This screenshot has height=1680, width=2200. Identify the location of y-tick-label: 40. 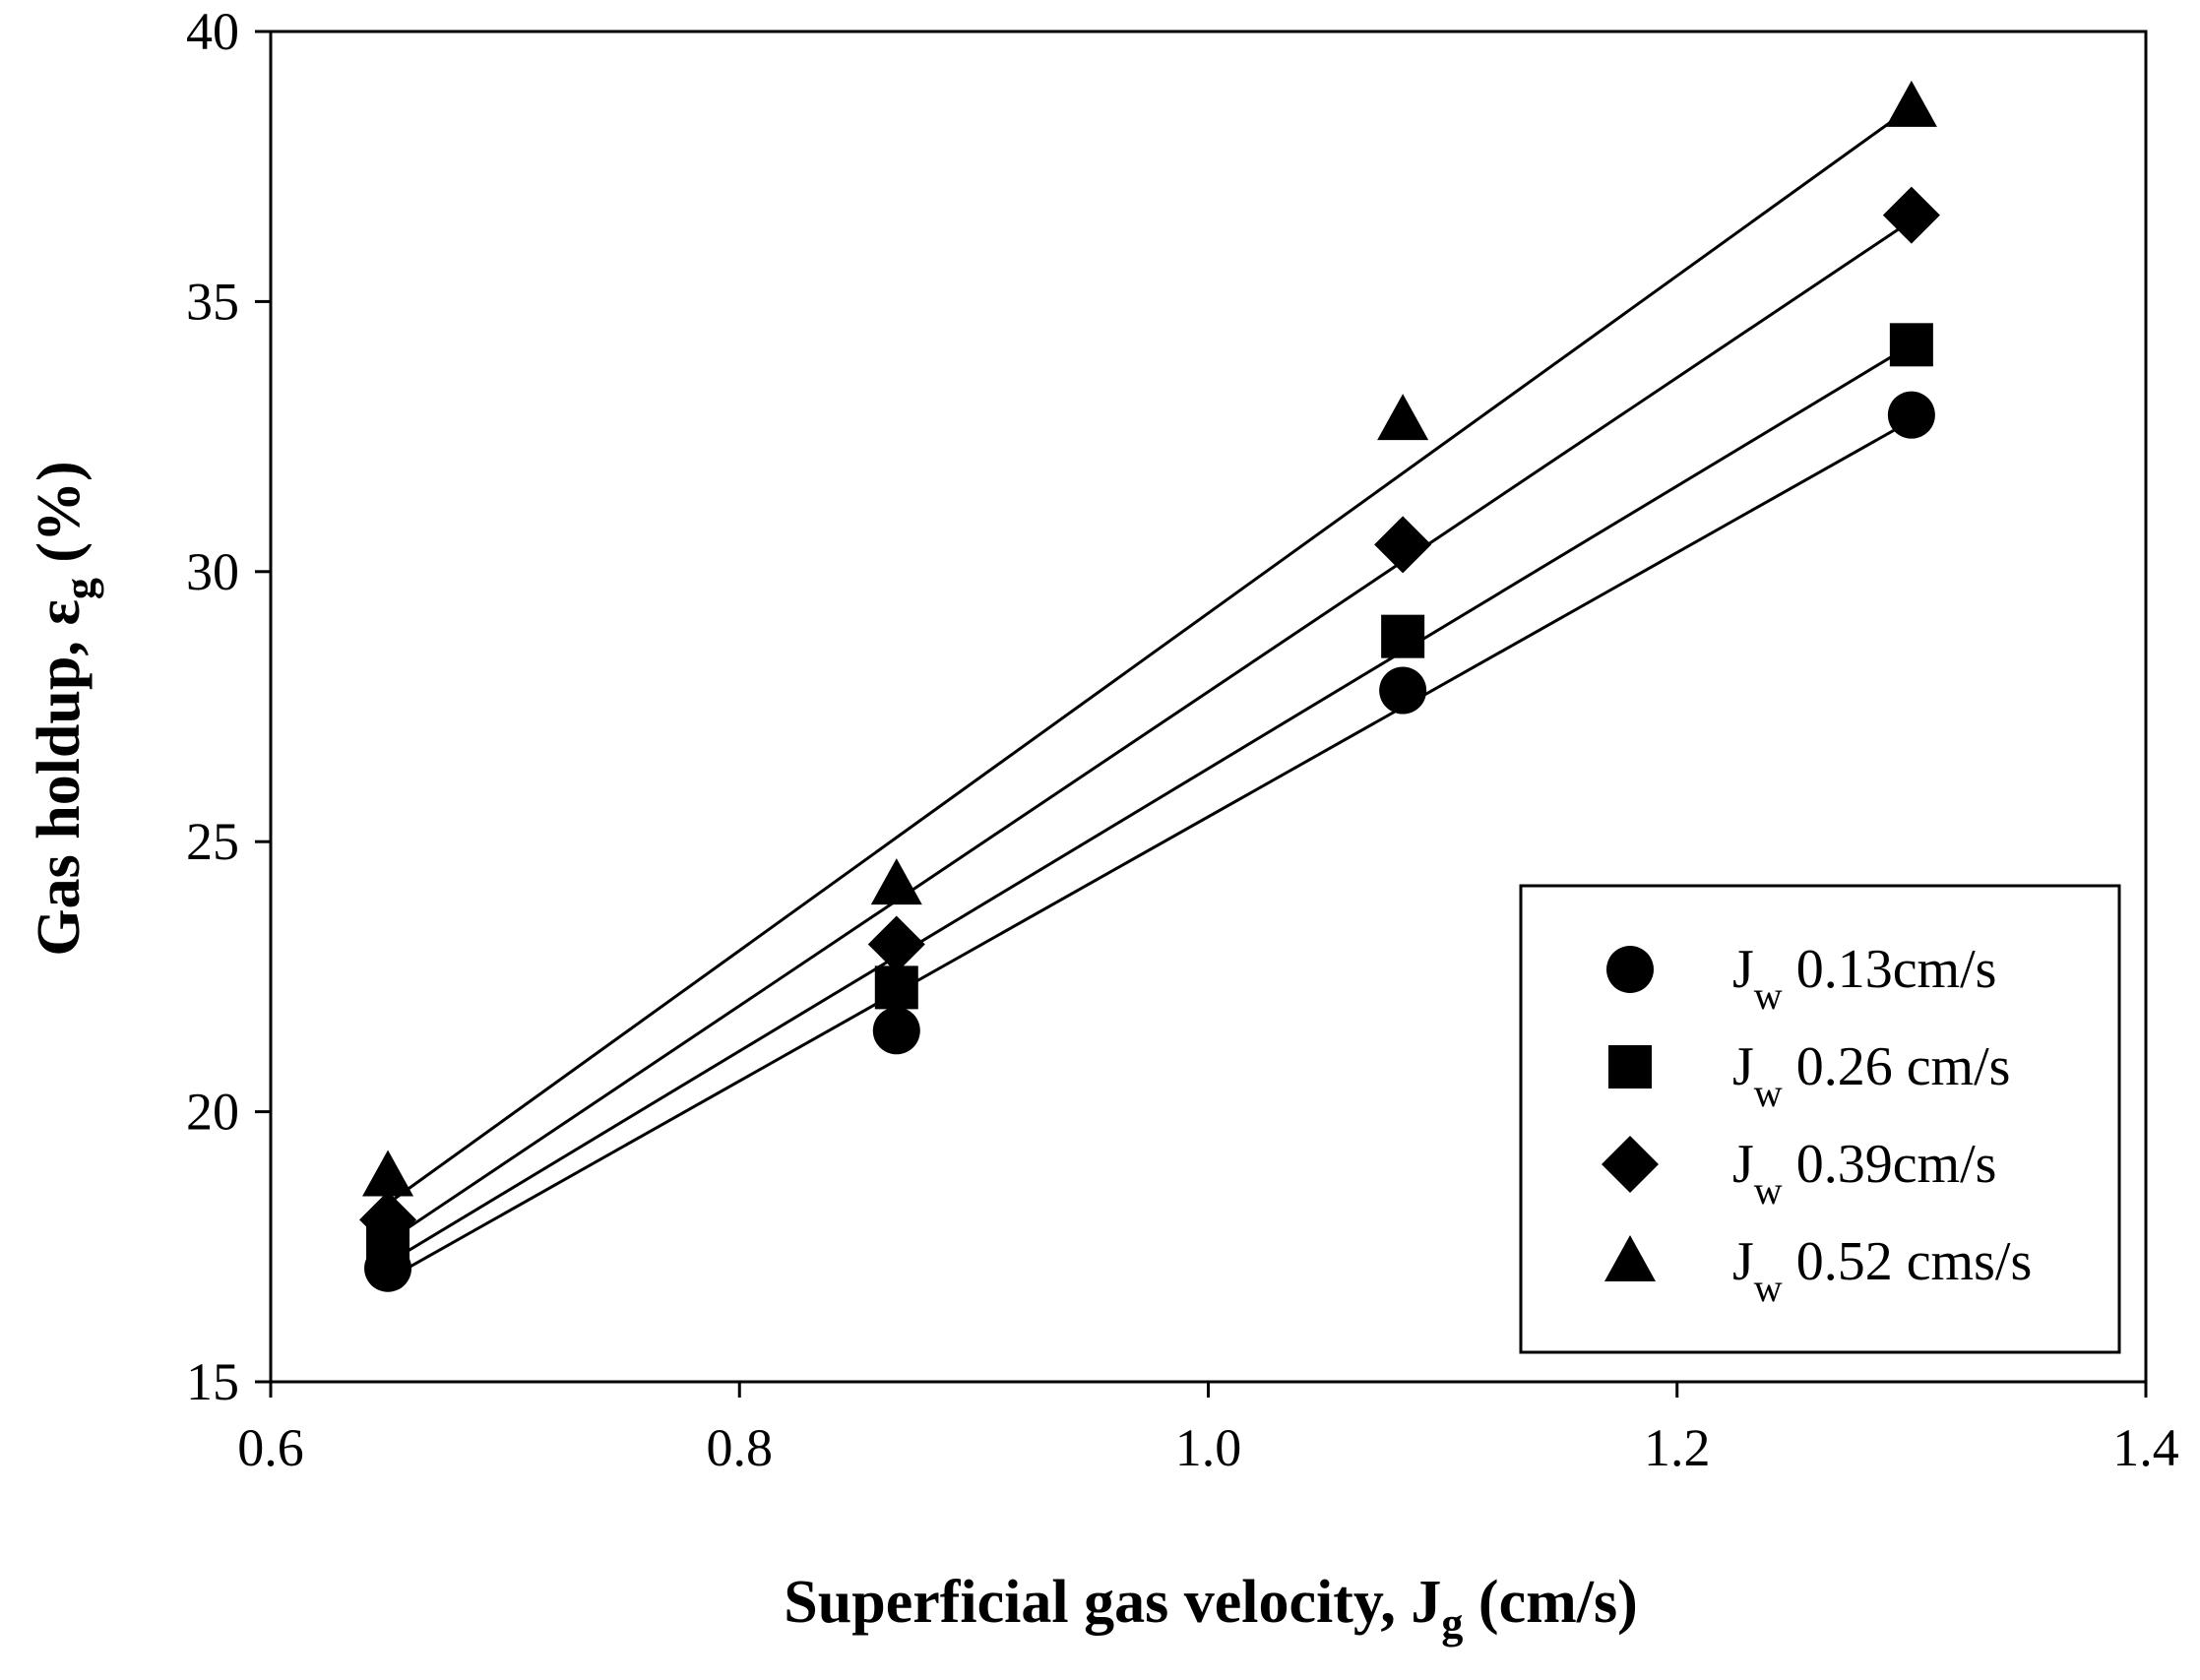
(212, 31).